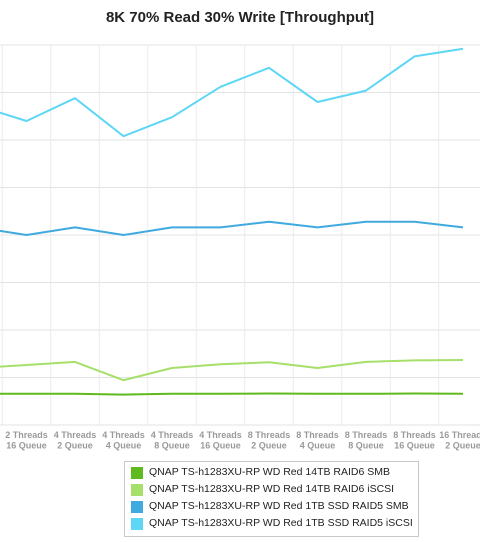  I want to click on x-tick-label: 4 Threads 4 Queue, so click(123, 440).